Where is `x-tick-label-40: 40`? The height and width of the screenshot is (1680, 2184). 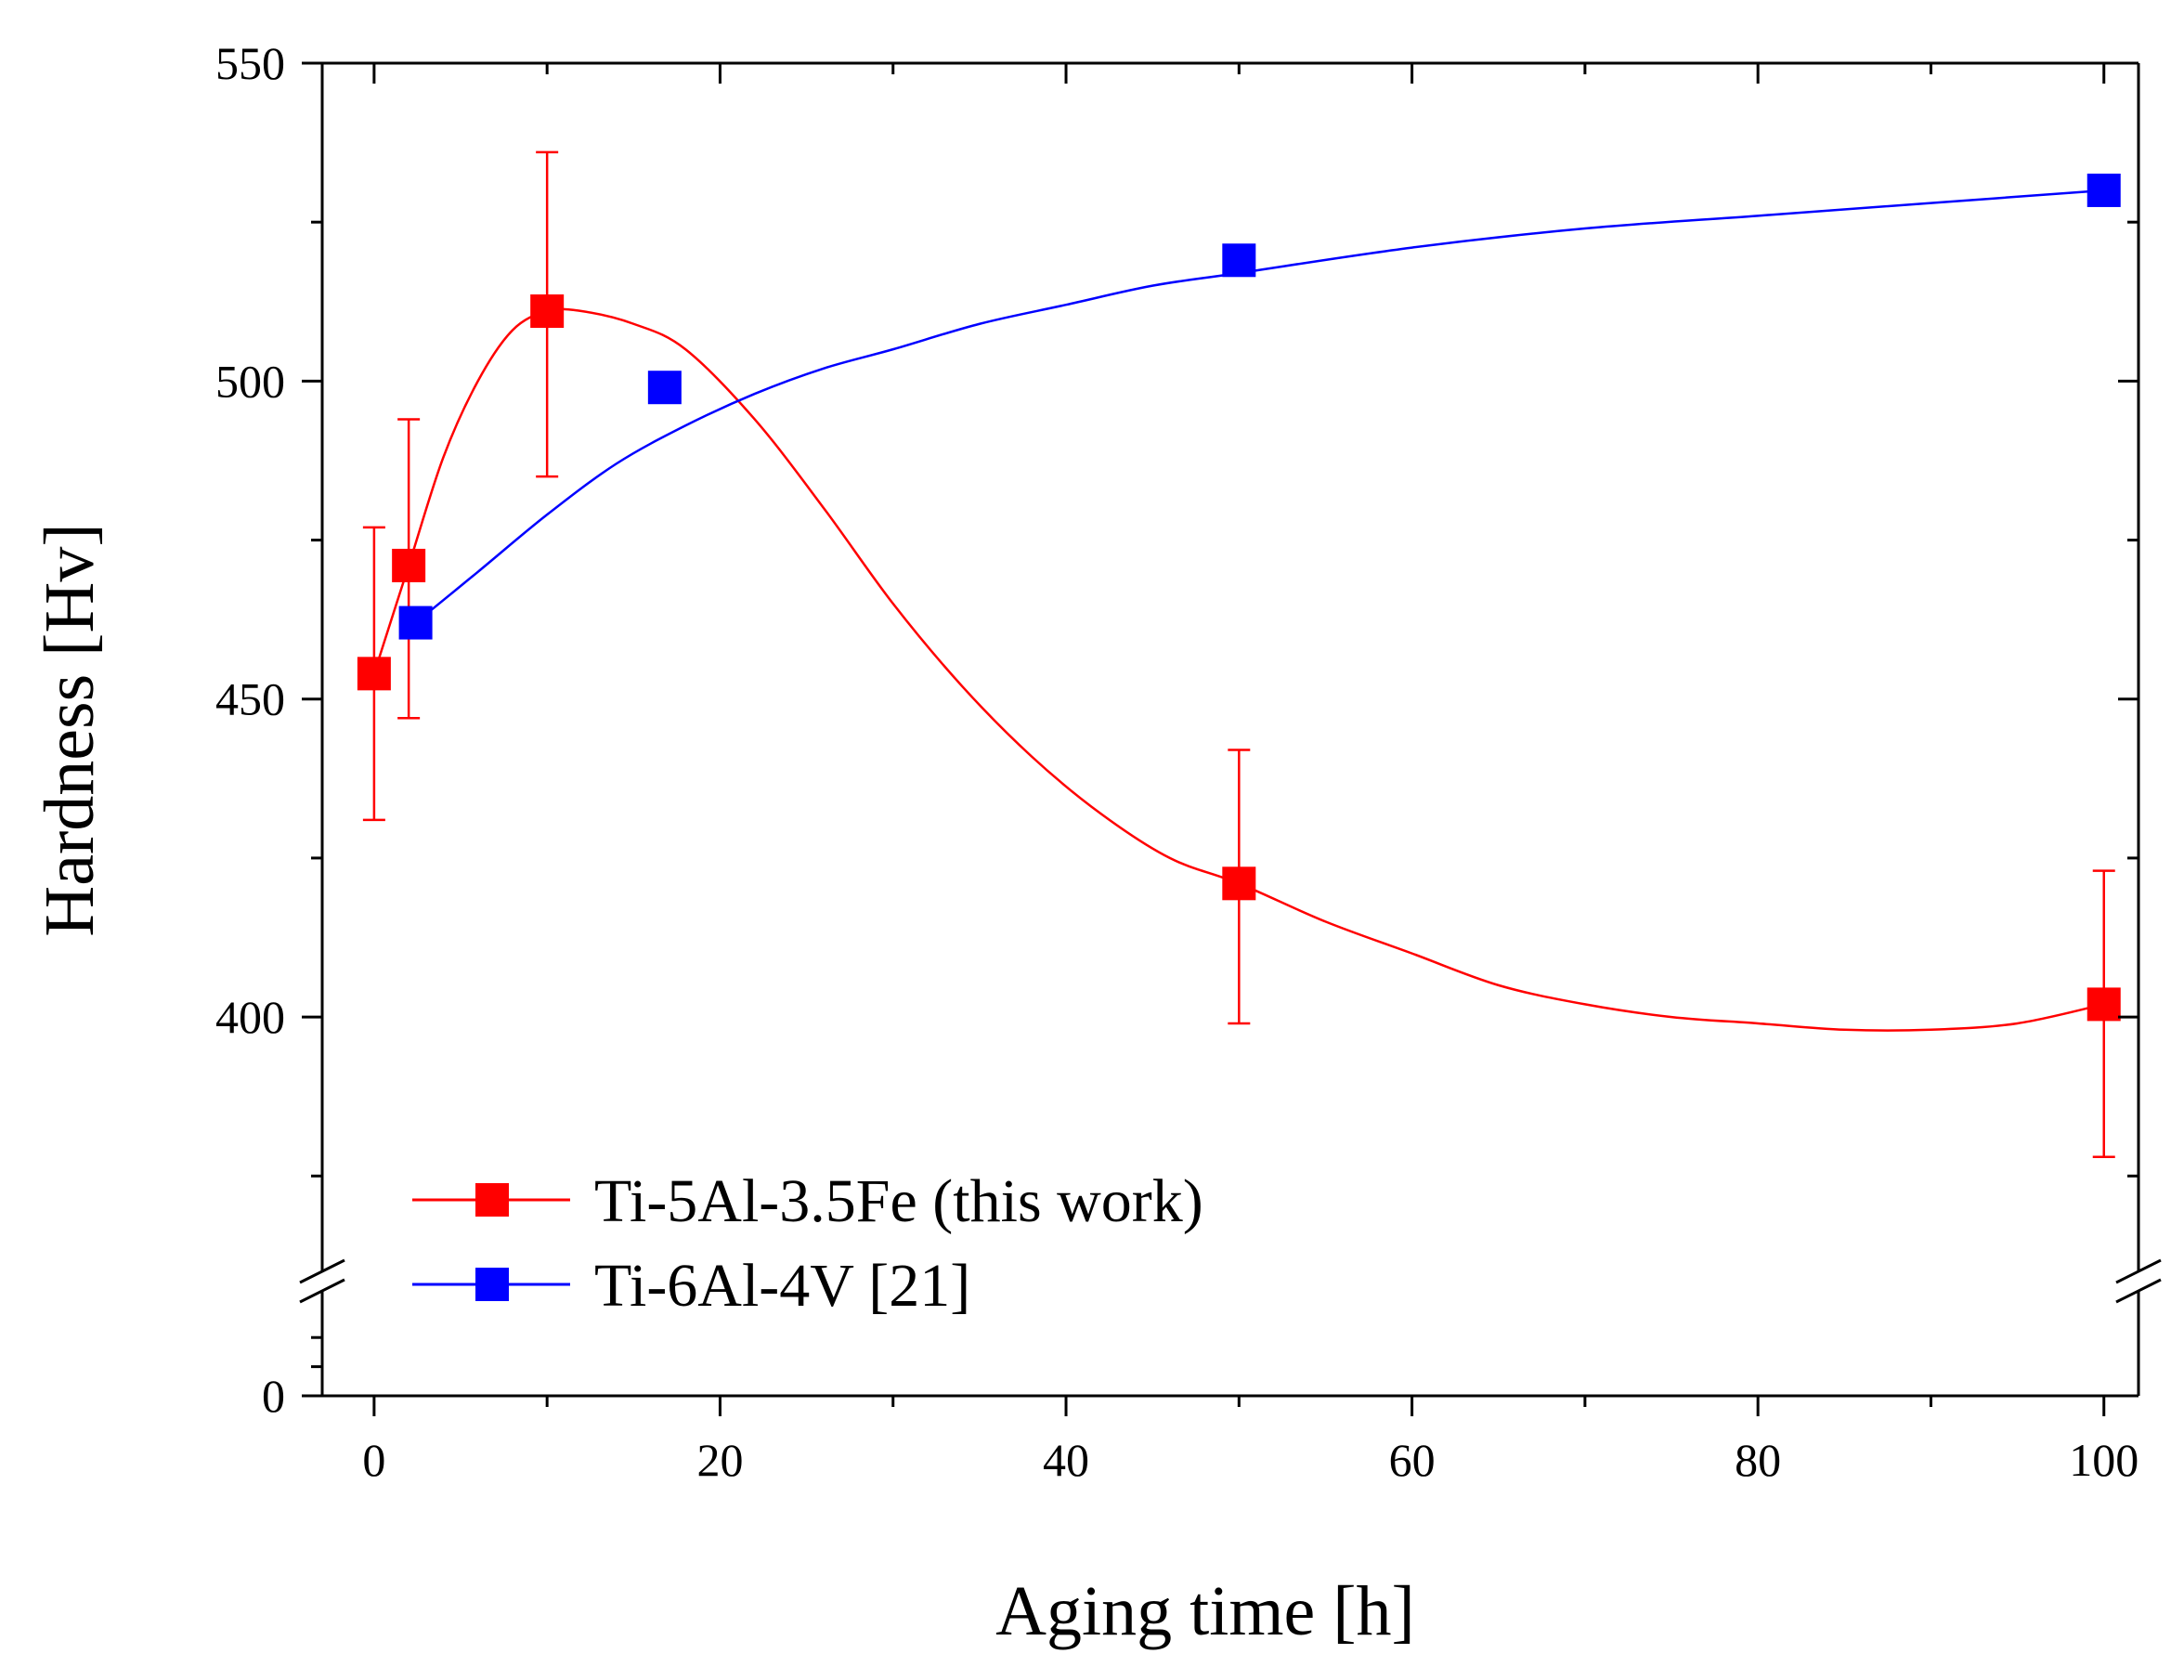 x-tick-label-40: 40 is located at coordinates (1066, 1460).